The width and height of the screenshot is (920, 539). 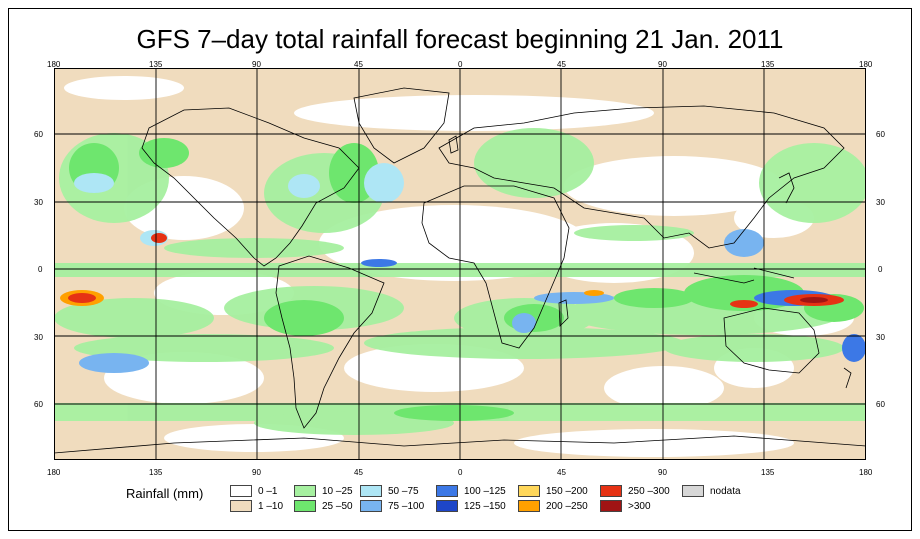 I want to click on legend-label-9: 200 –250, so click(x=567, y=506).